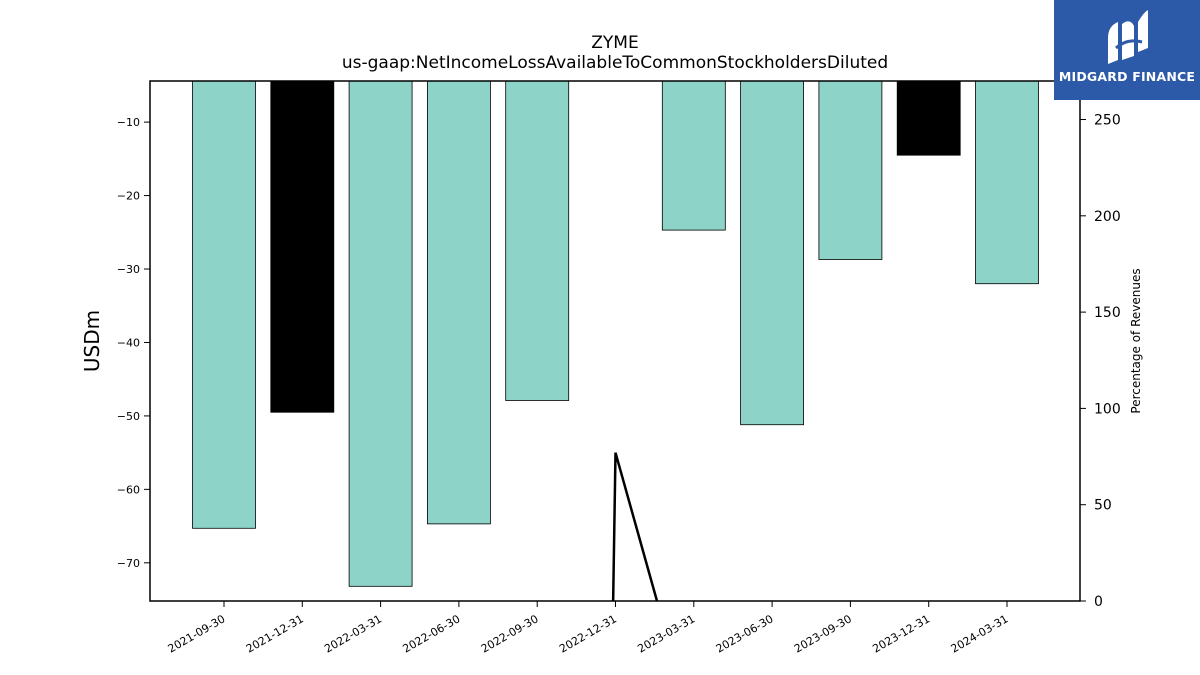 Image resolution: width=1200 pixels, height=675 pixels. What do you see at coordinates (980, 633) in the screenshot?
I see `x-tick-label: 2024-03-31` at bounding box center [980, 633].